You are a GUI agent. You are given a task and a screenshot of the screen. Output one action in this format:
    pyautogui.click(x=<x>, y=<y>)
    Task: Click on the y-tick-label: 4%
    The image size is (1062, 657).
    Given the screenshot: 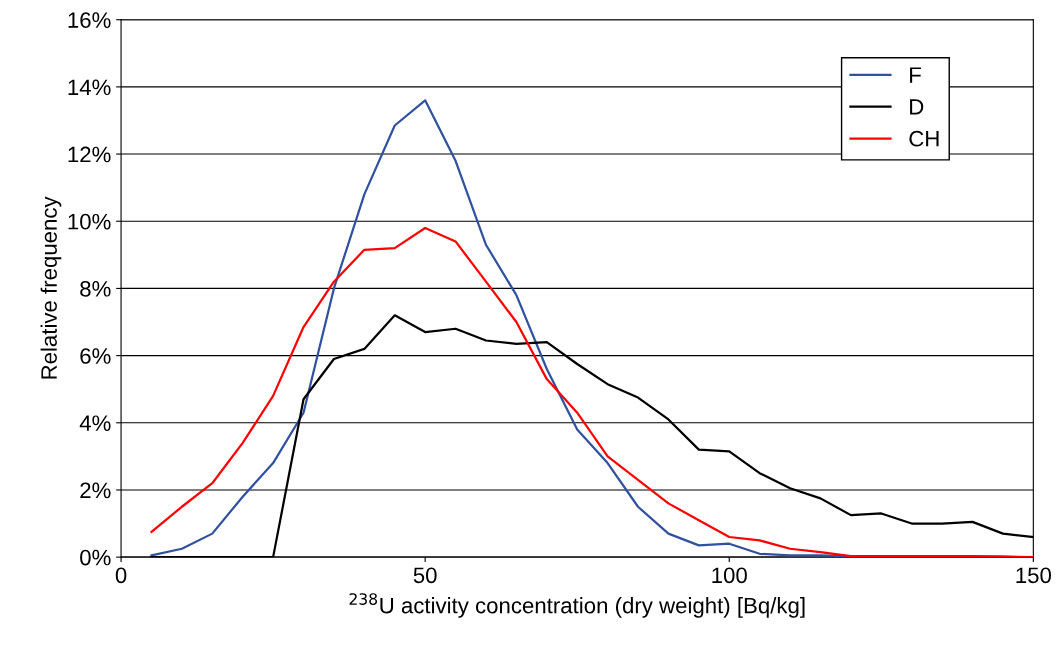 What is the action you would take?
    pyautogui.click(x=95, y=423)
    